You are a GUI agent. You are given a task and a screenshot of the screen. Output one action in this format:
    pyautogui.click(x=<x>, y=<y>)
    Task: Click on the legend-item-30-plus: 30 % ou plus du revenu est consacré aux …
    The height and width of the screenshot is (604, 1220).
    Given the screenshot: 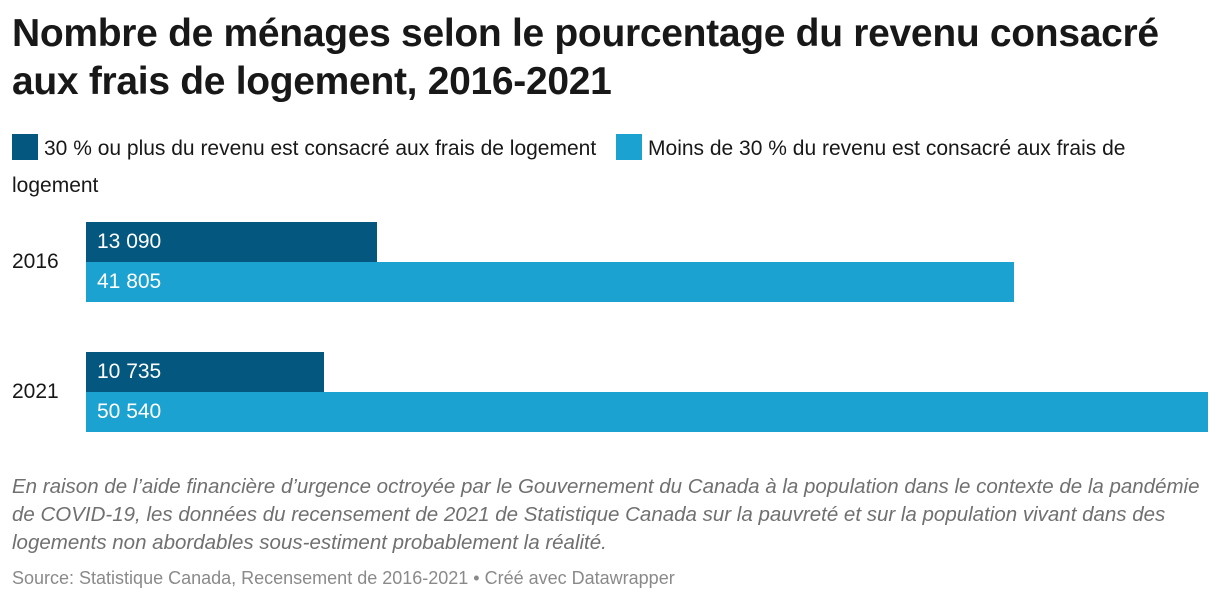 What is the action you would take?
    pyautogui.click(x=304, y=147)
    